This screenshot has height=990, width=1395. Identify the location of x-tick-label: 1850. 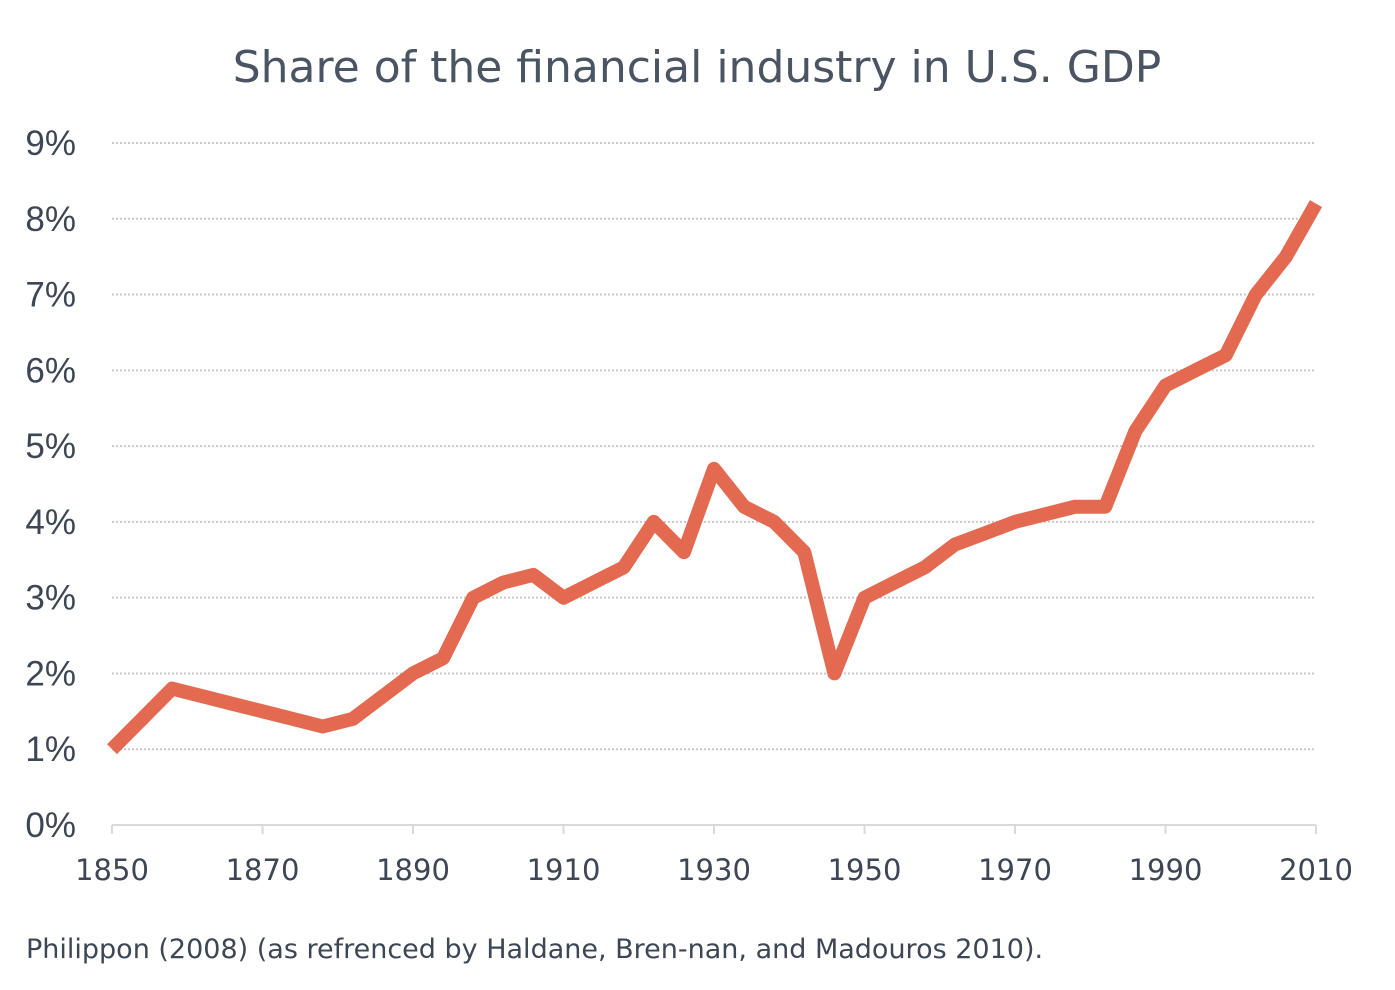
(112, 870).